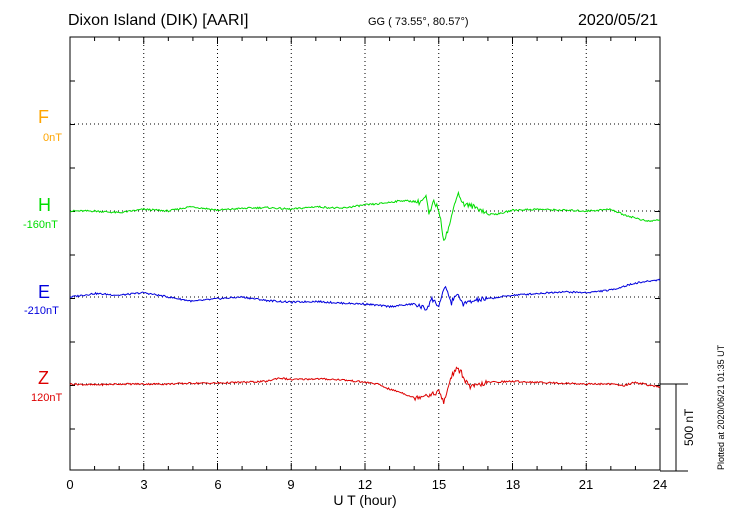 The width and height of the screenshot is (730, 520). I want to click on x-tick-label: 15, so click(439, 484).